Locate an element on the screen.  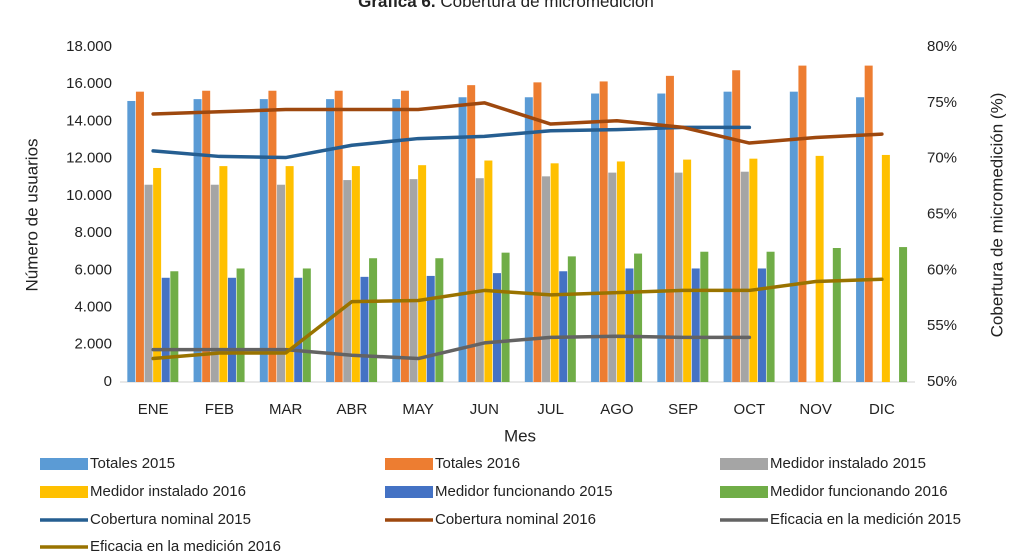
x-tick-label: OCT is located at coordinates (750, 409).